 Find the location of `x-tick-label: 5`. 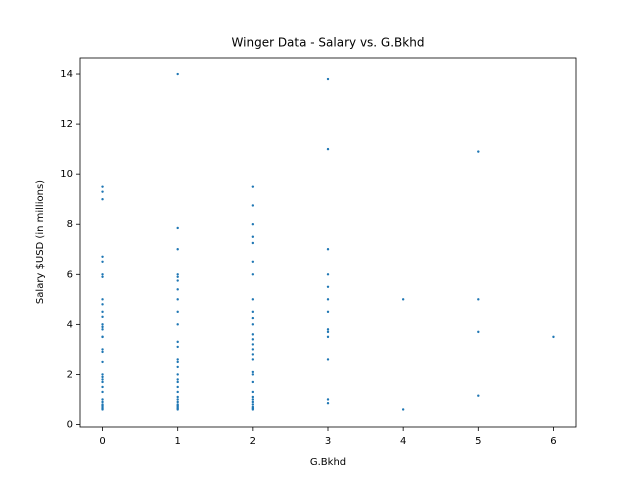

x-tick-label: 5 is located at coordinates (478, 441).